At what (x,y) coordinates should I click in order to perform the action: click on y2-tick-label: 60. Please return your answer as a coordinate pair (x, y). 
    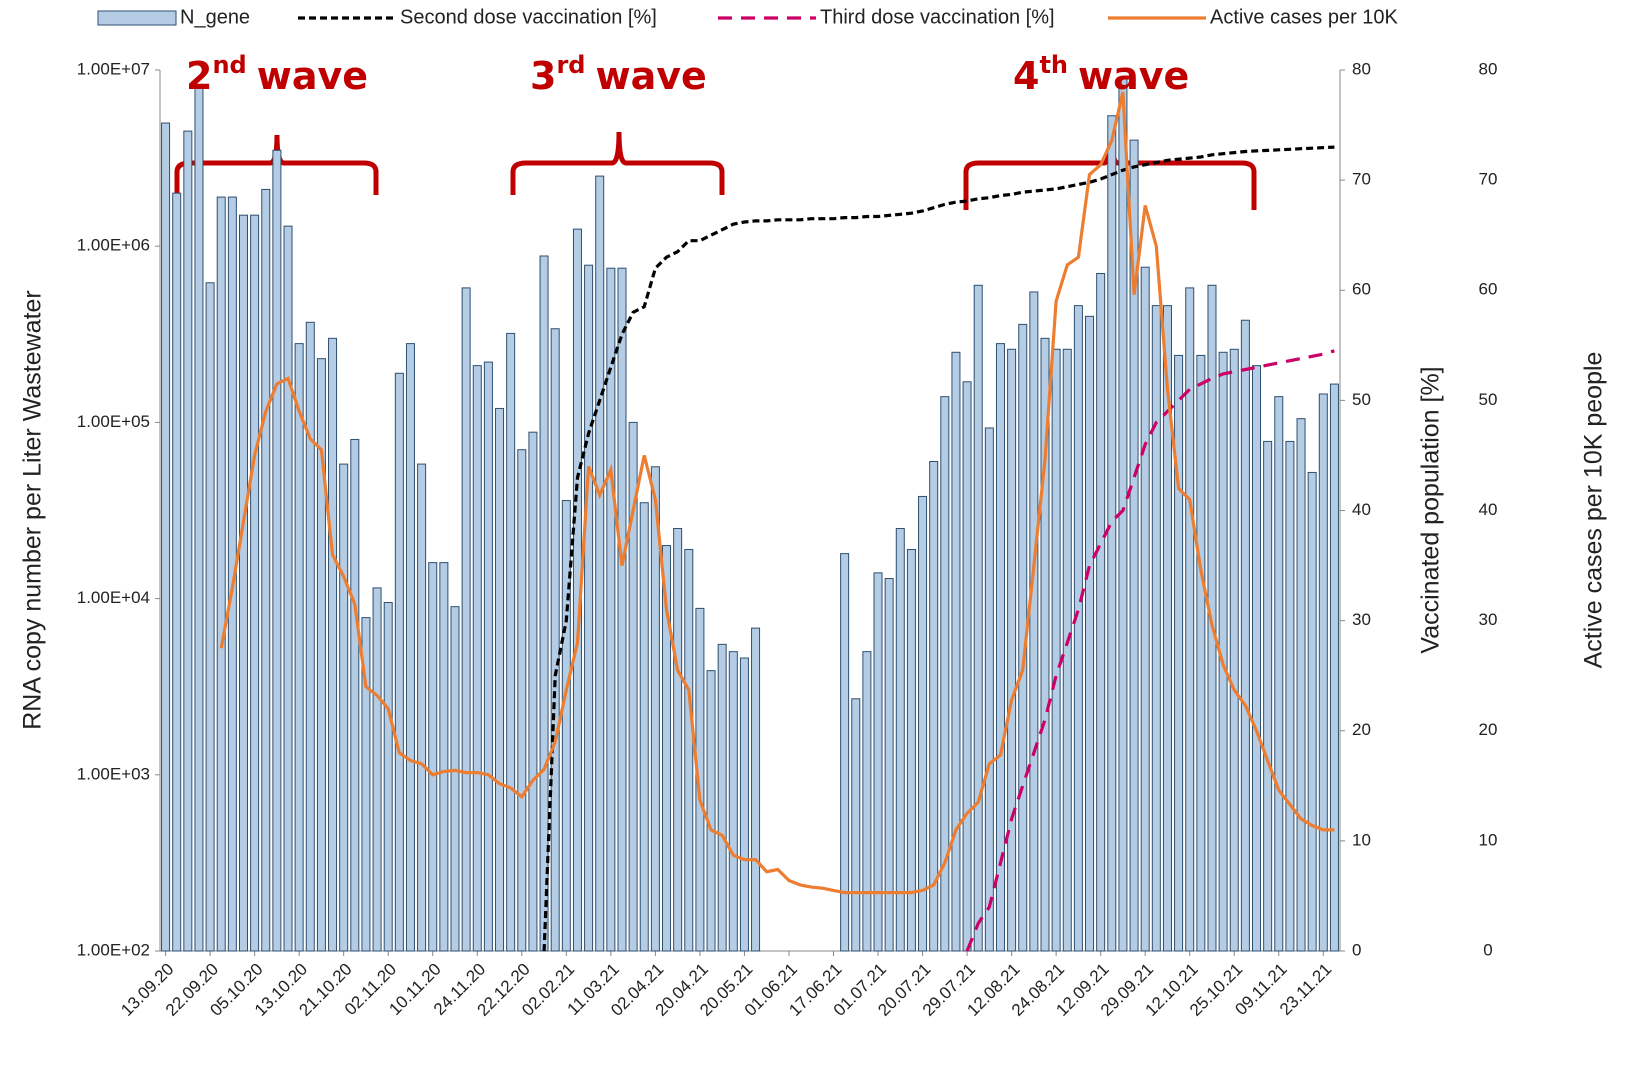
    Looking at the image, I should click on (1361, 289).